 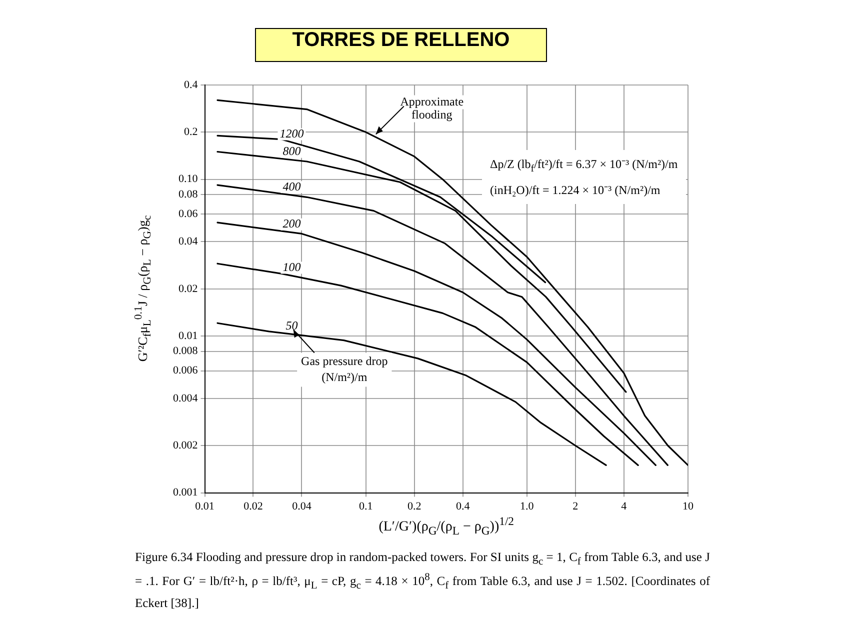 I want to click on y-tick-label: 0.006, so click(x=185, y=370).